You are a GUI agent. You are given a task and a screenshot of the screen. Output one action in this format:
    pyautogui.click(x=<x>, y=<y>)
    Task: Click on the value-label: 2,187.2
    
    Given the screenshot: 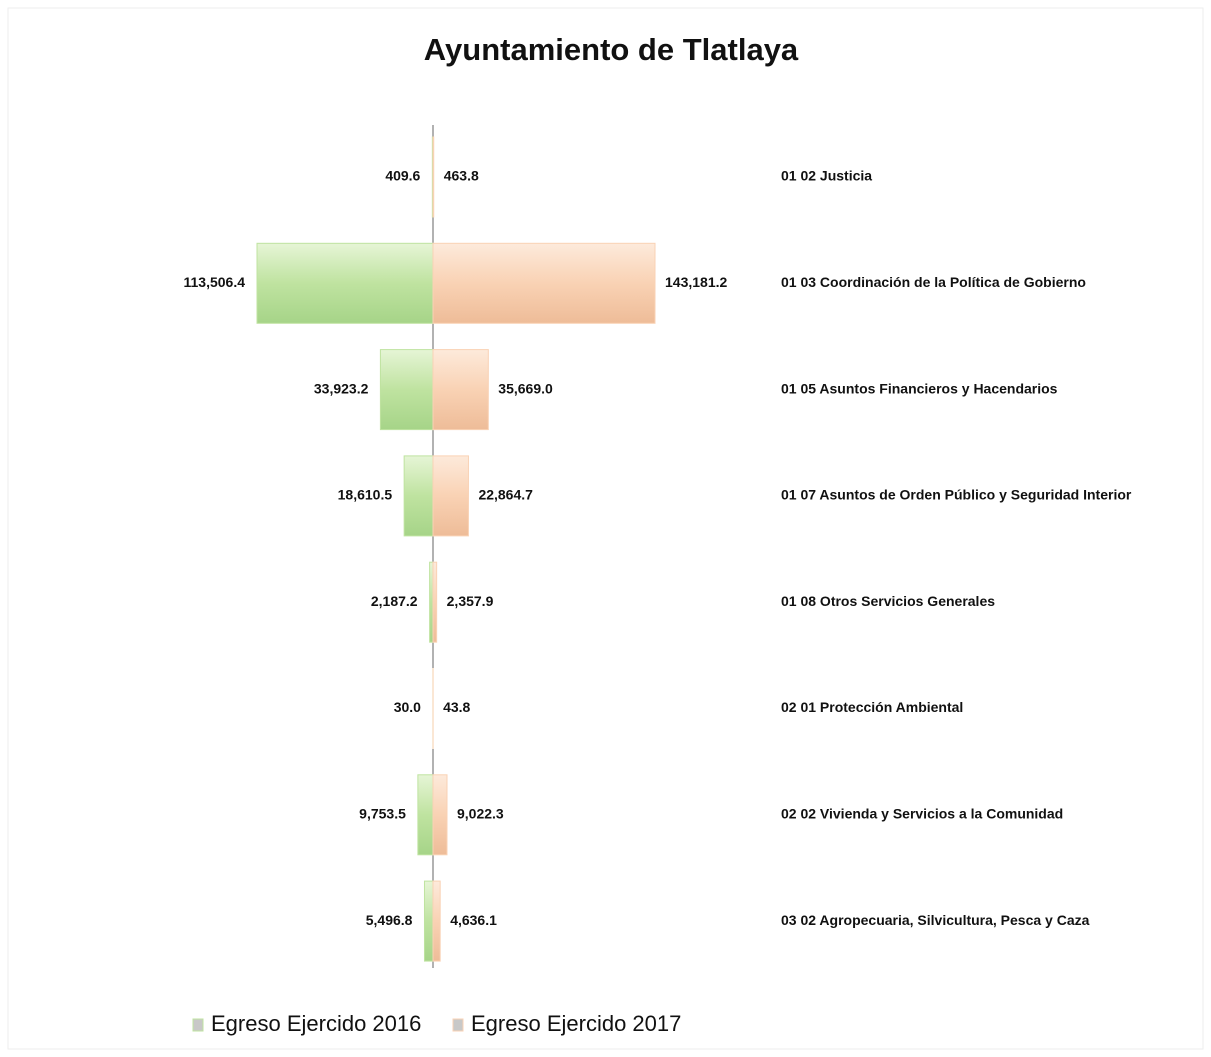 What is the action you would take?
    pyautogui.click(x=394, y=601)
    